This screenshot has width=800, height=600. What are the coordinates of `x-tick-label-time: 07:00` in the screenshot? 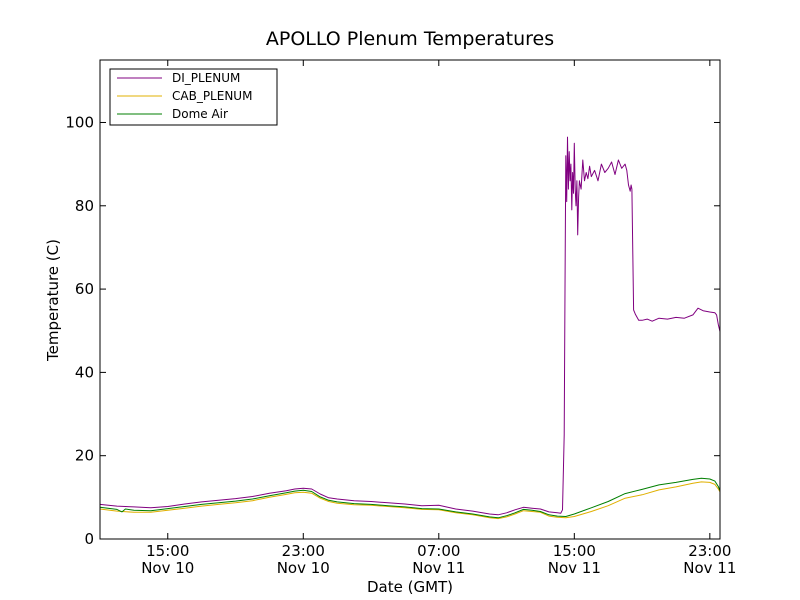 It's located at (438, 551).